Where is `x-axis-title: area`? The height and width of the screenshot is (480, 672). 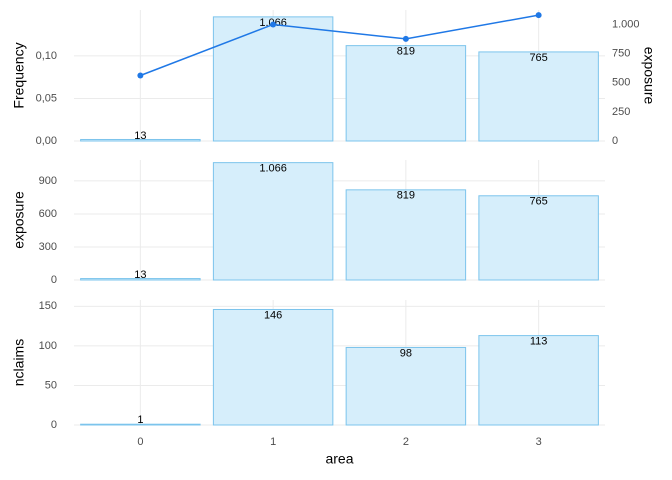 x-axis-title: area is located at coordinates (339, 459).